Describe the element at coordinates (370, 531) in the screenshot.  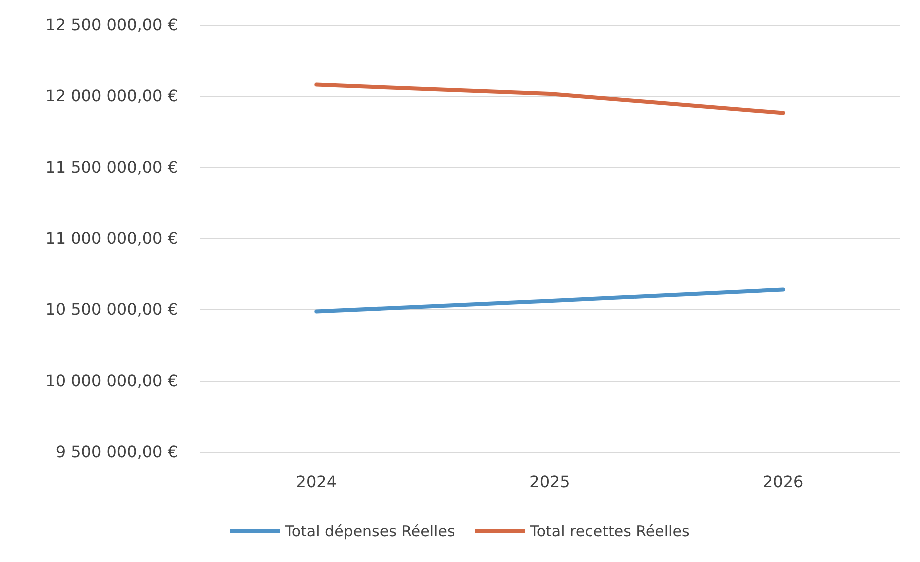
I see `legend-label: Total dépenses Réelles` at that location.